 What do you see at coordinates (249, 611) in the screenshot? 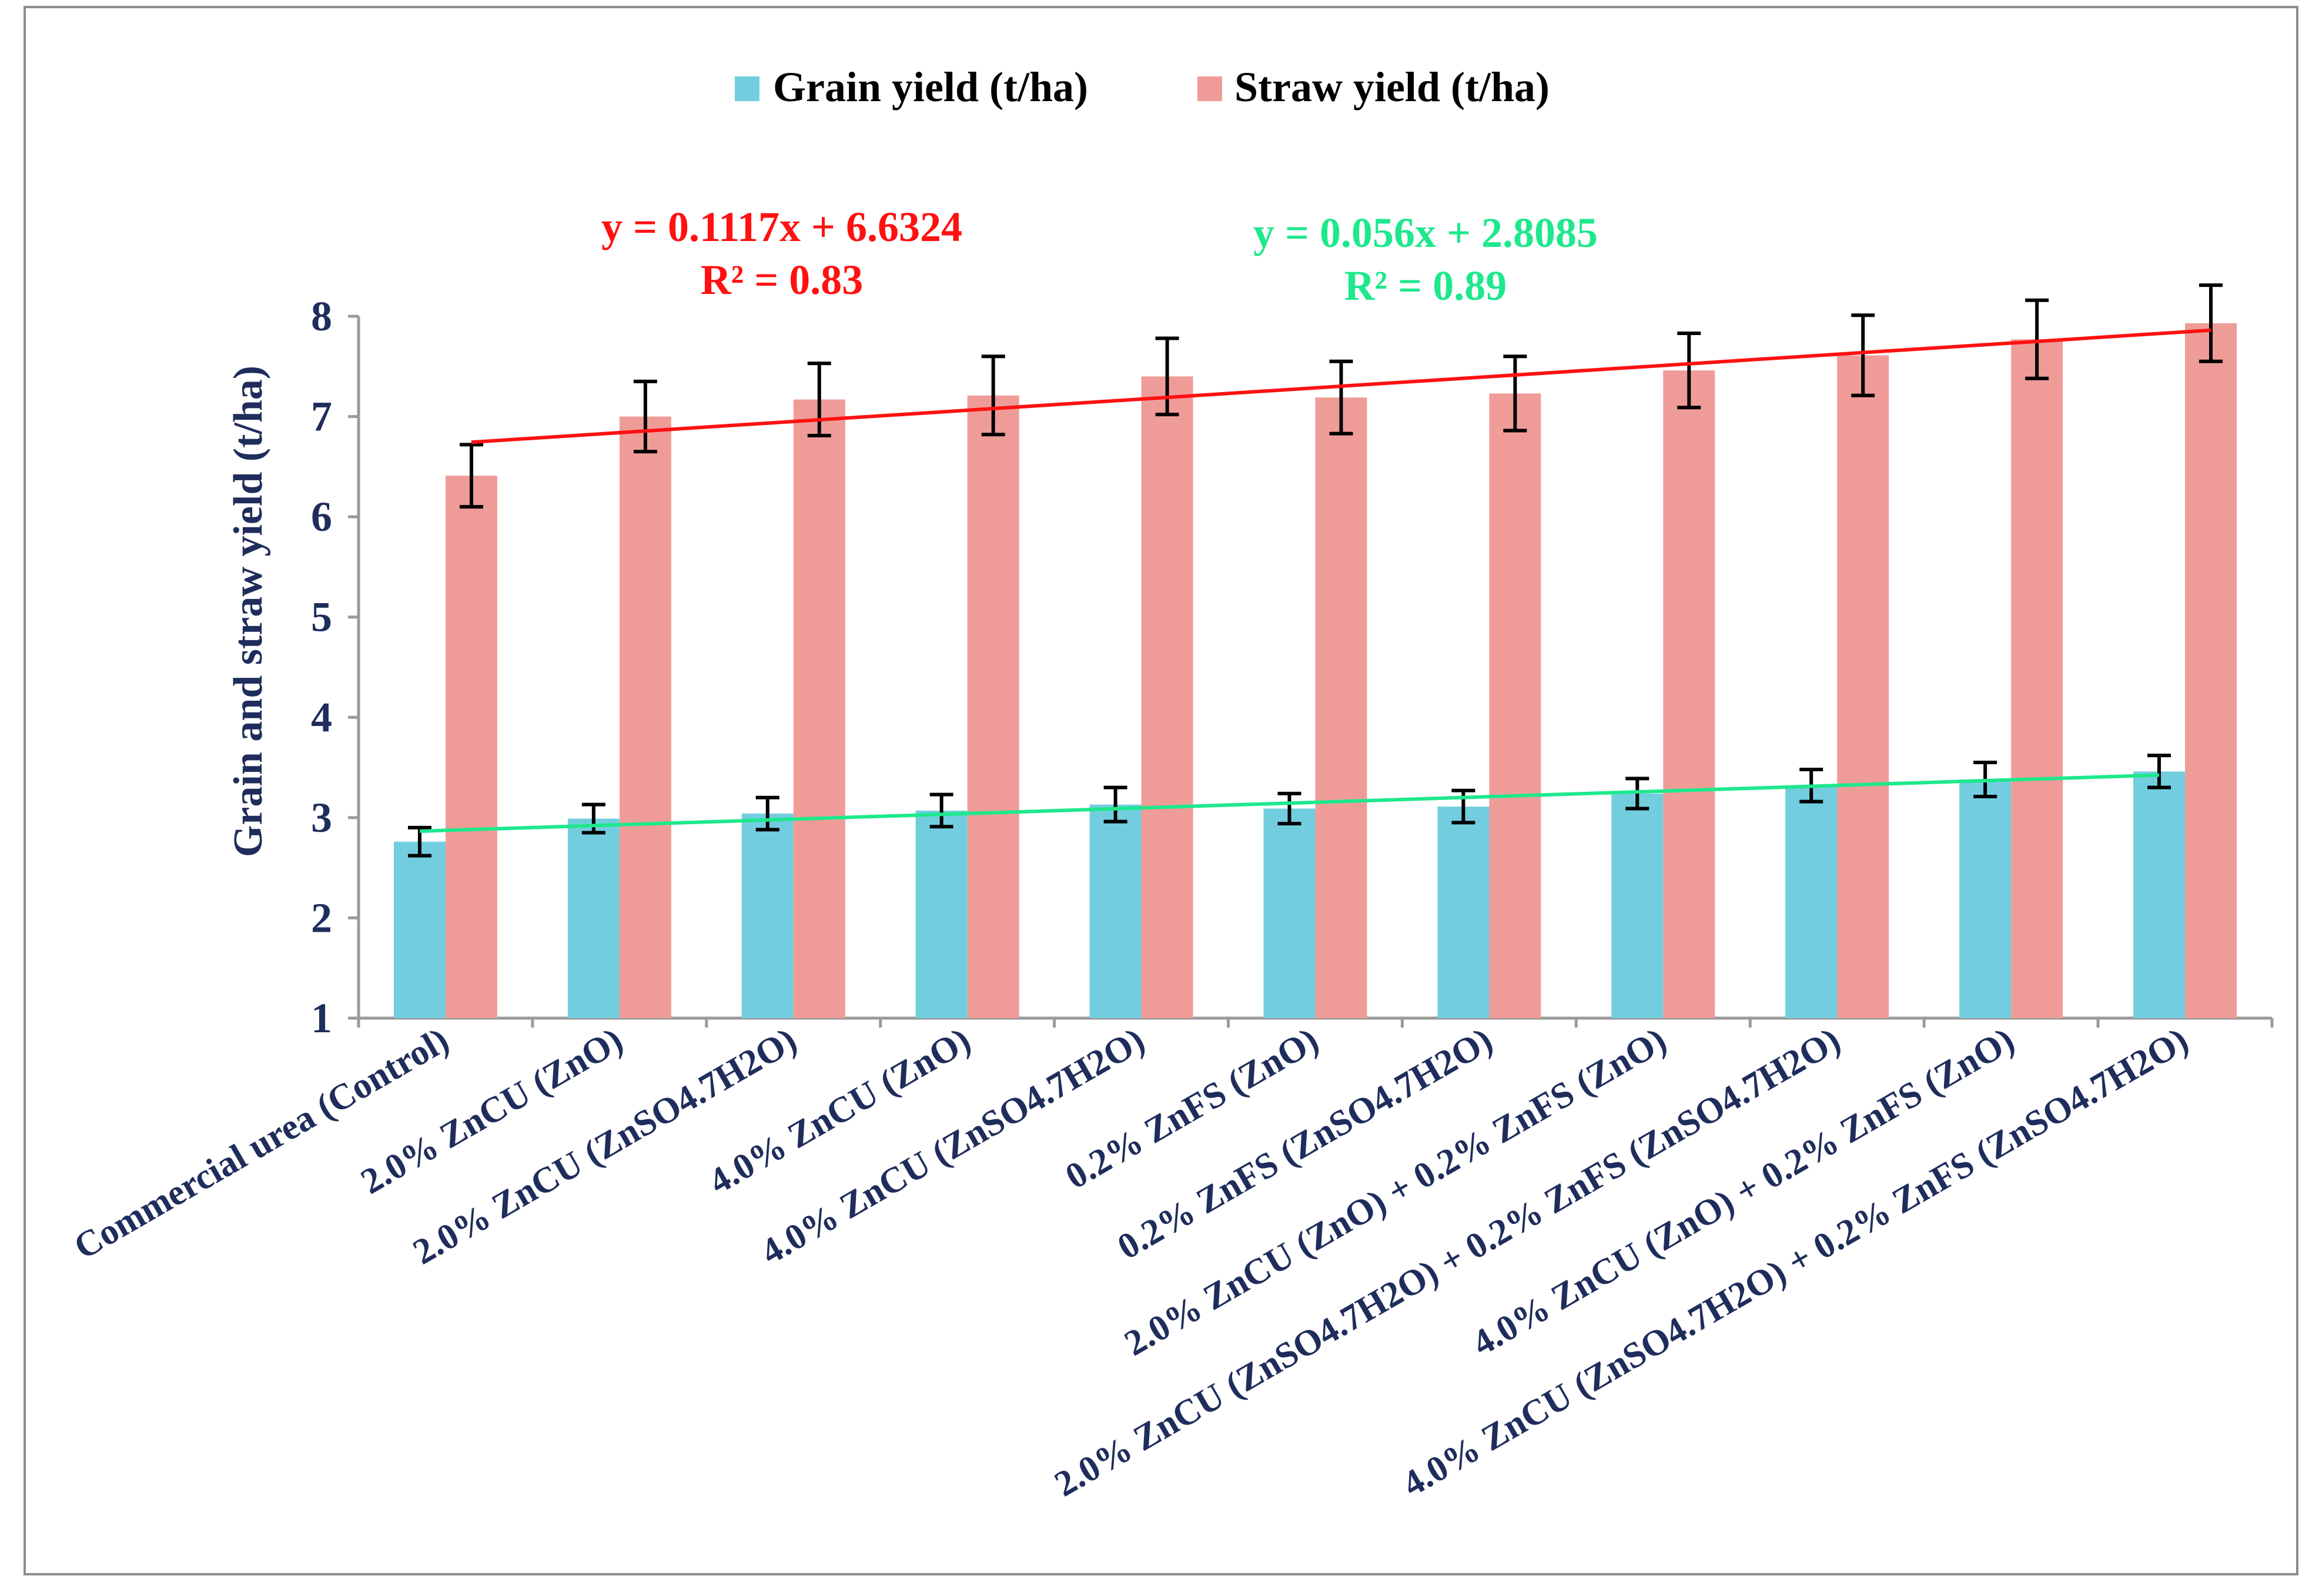
I see `y-axis-label: Grain and straw yield (t/ha)` at bounding box center [249, 611].